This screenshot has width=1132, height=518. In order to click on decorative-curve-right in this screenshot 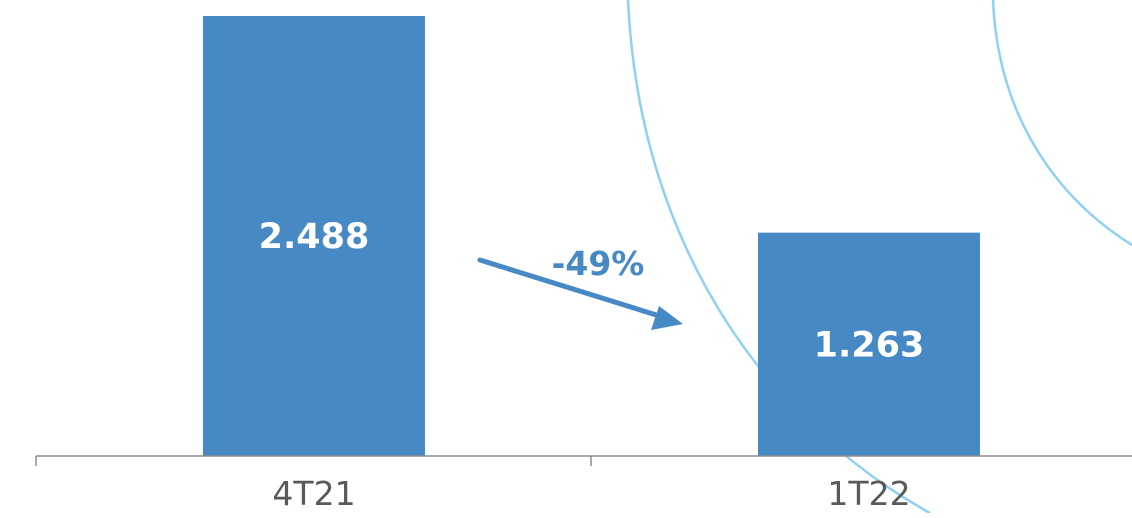, I will do `click(1061, 123)`.